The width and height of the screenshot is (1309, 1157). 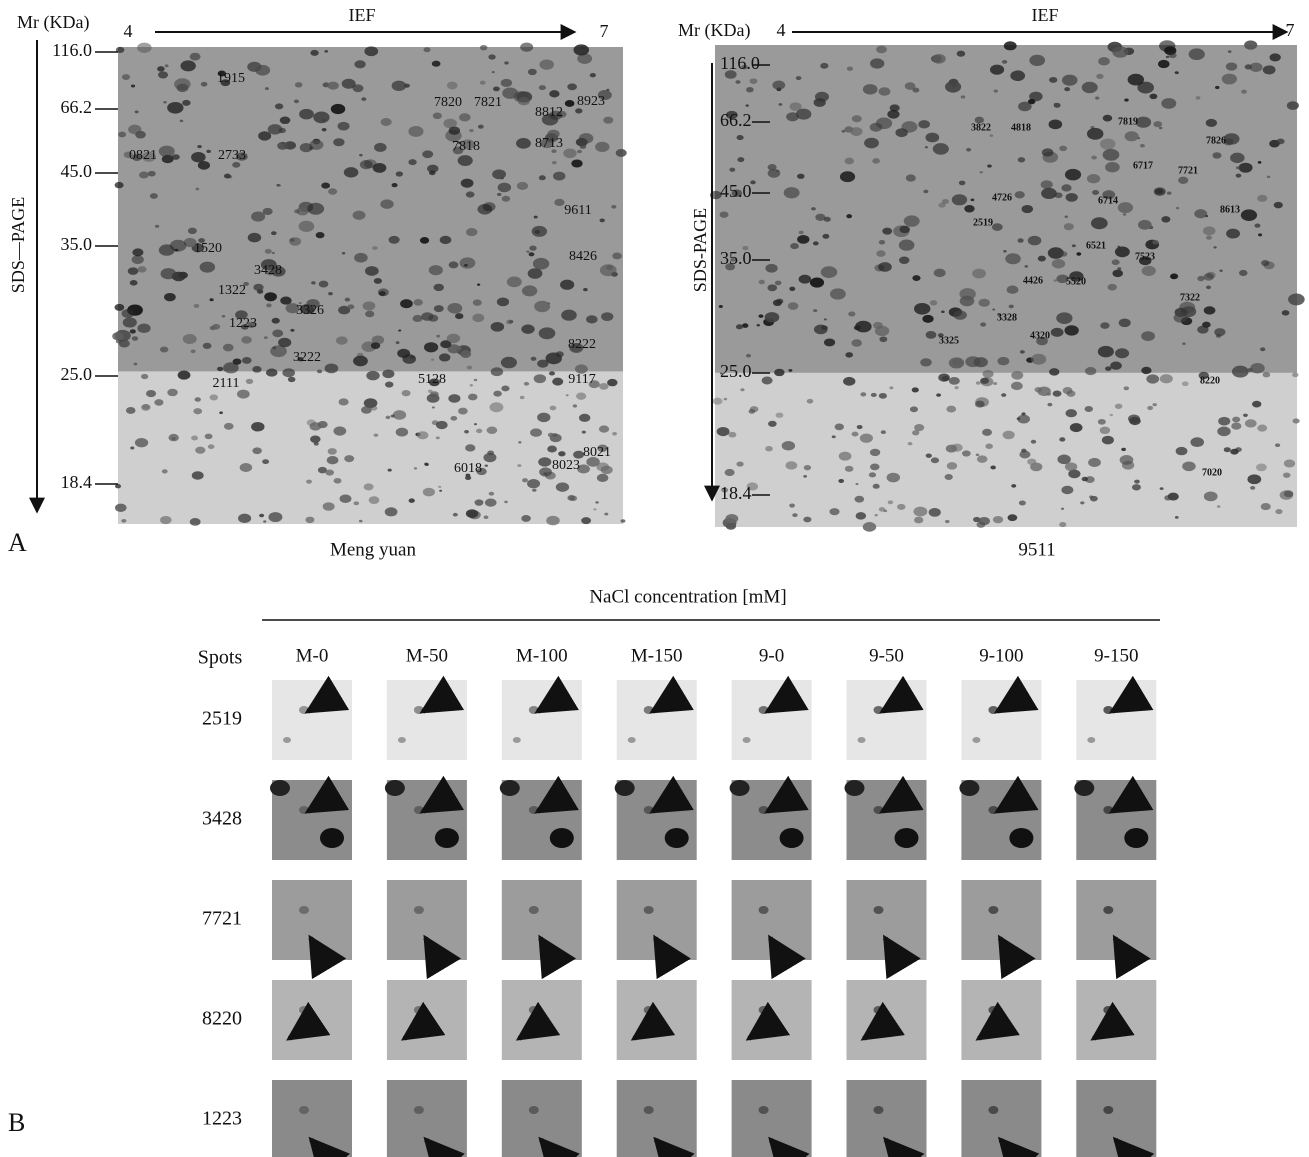 What do you see at coordinates (949, 340) in the screenshot?
I see `spot-label: 3325` at bounding box center [949, 340].